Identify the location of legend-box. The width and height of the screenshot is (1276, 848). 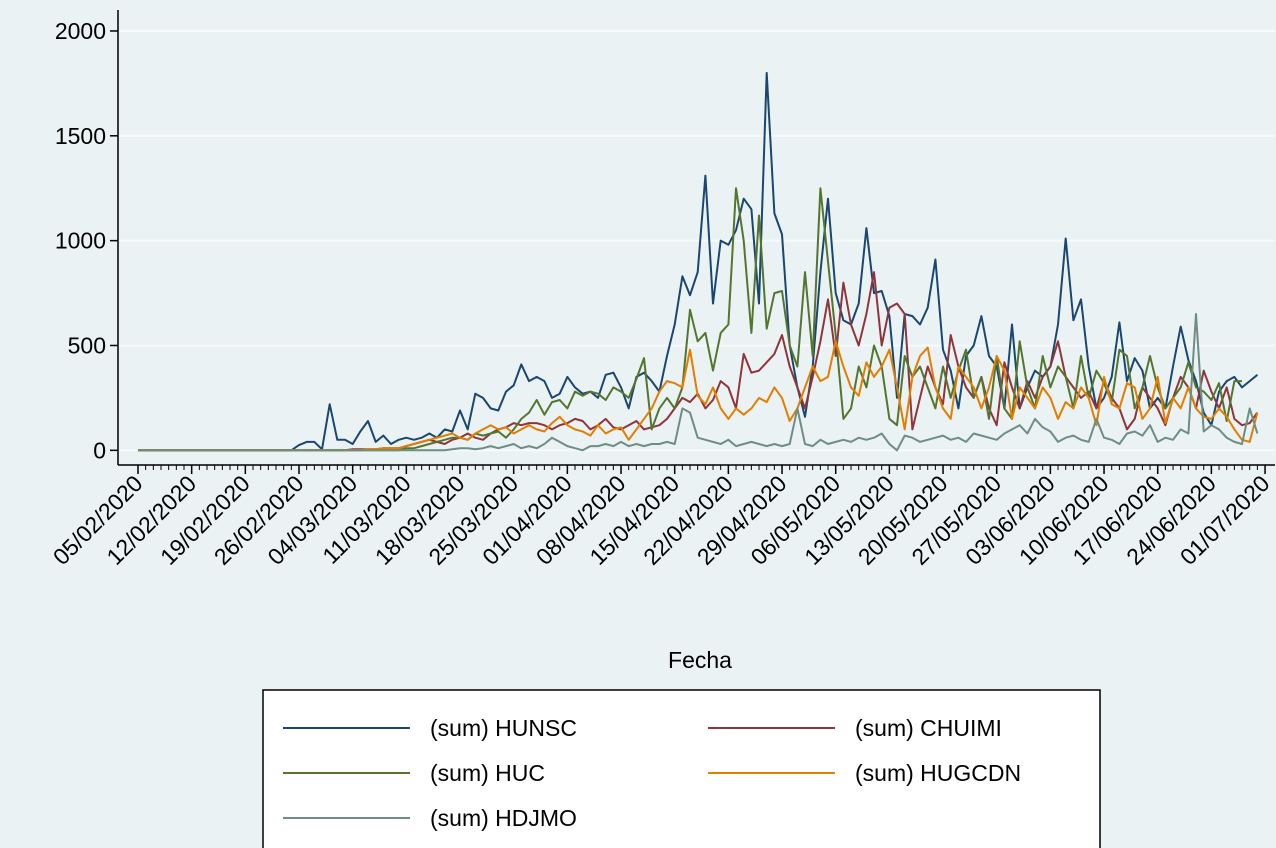
(681, 768).